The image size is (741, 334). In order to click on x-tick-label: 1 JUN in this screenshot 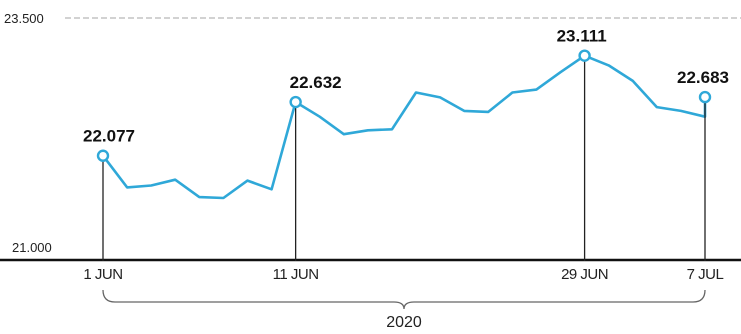, I will do `click(102, 274)`.